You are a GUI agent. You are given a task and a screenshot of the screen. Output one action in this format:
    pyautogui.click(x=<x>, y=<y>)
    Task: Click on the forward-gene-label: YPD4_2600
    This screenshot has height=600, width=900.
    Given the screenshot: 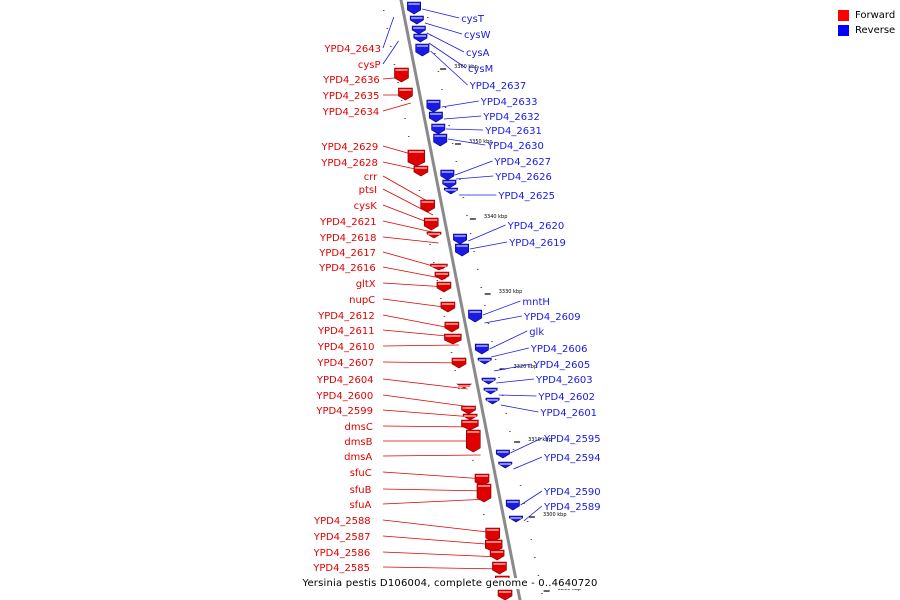 What is the action you would take?
    pyautogui.click(x=345, y=396)
    